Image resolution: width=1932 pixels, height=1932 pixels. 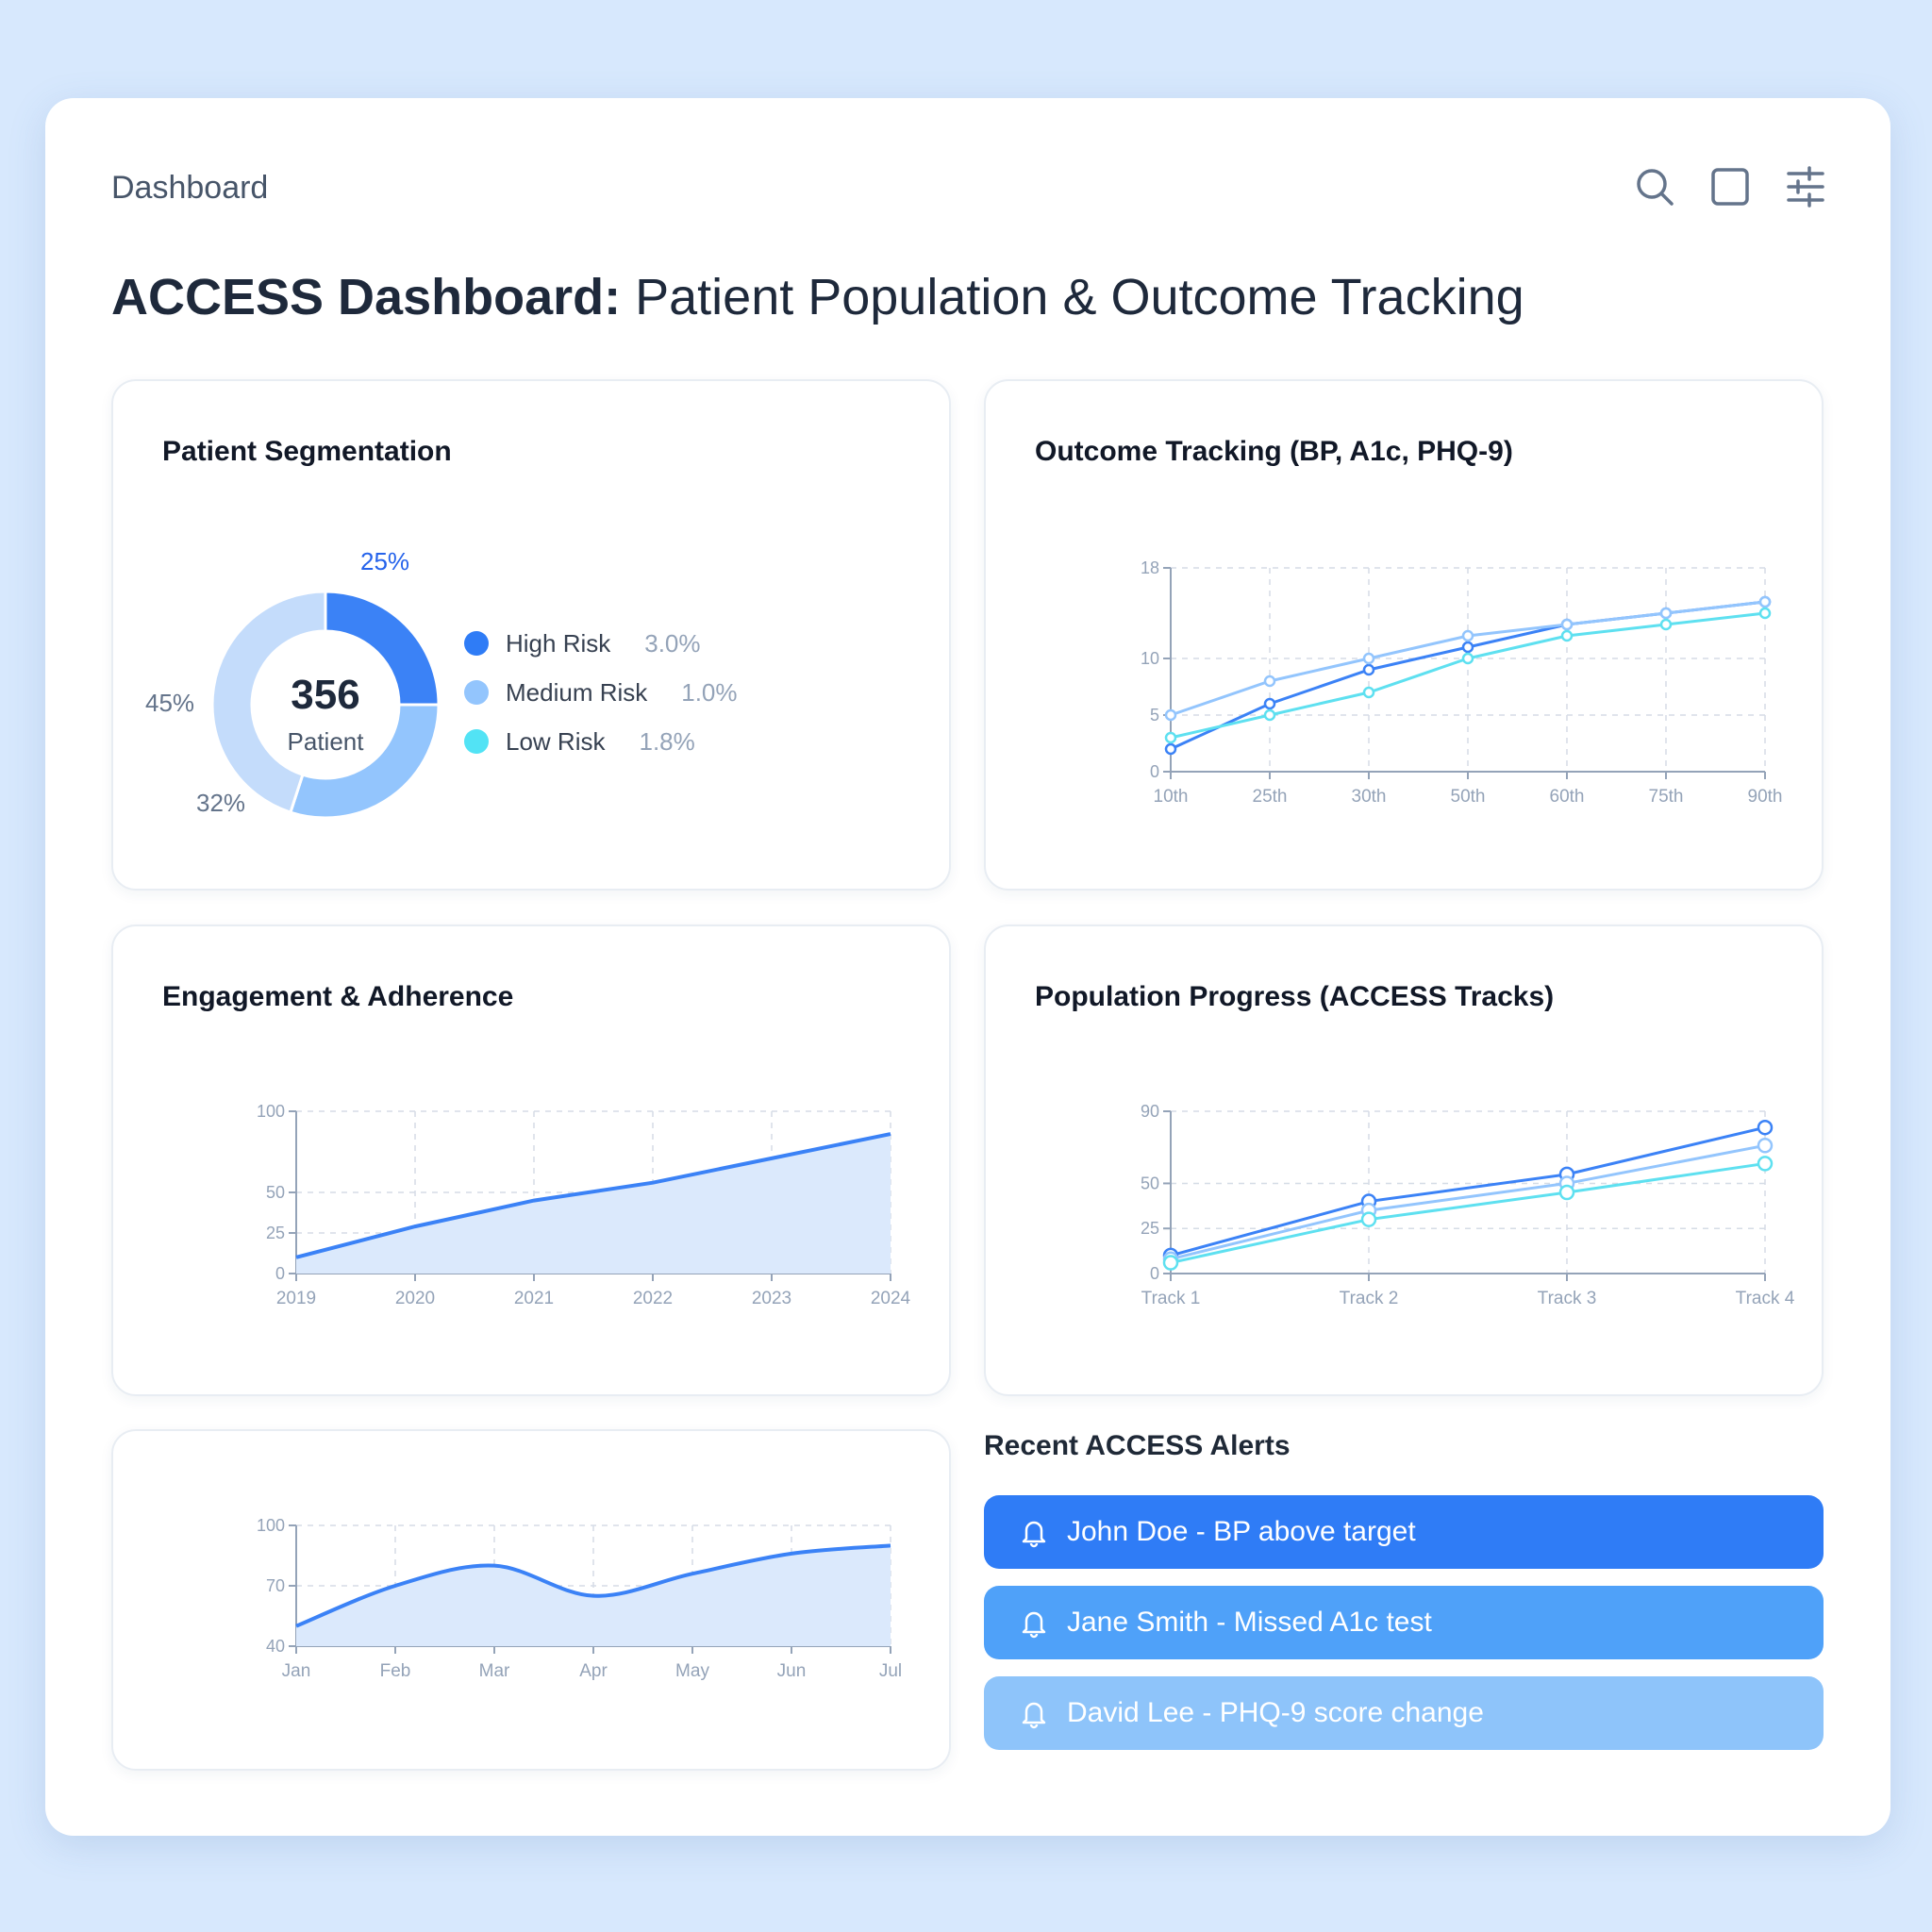 I want to click on legend-label: Medium Risk, so click(x=577, y=692).